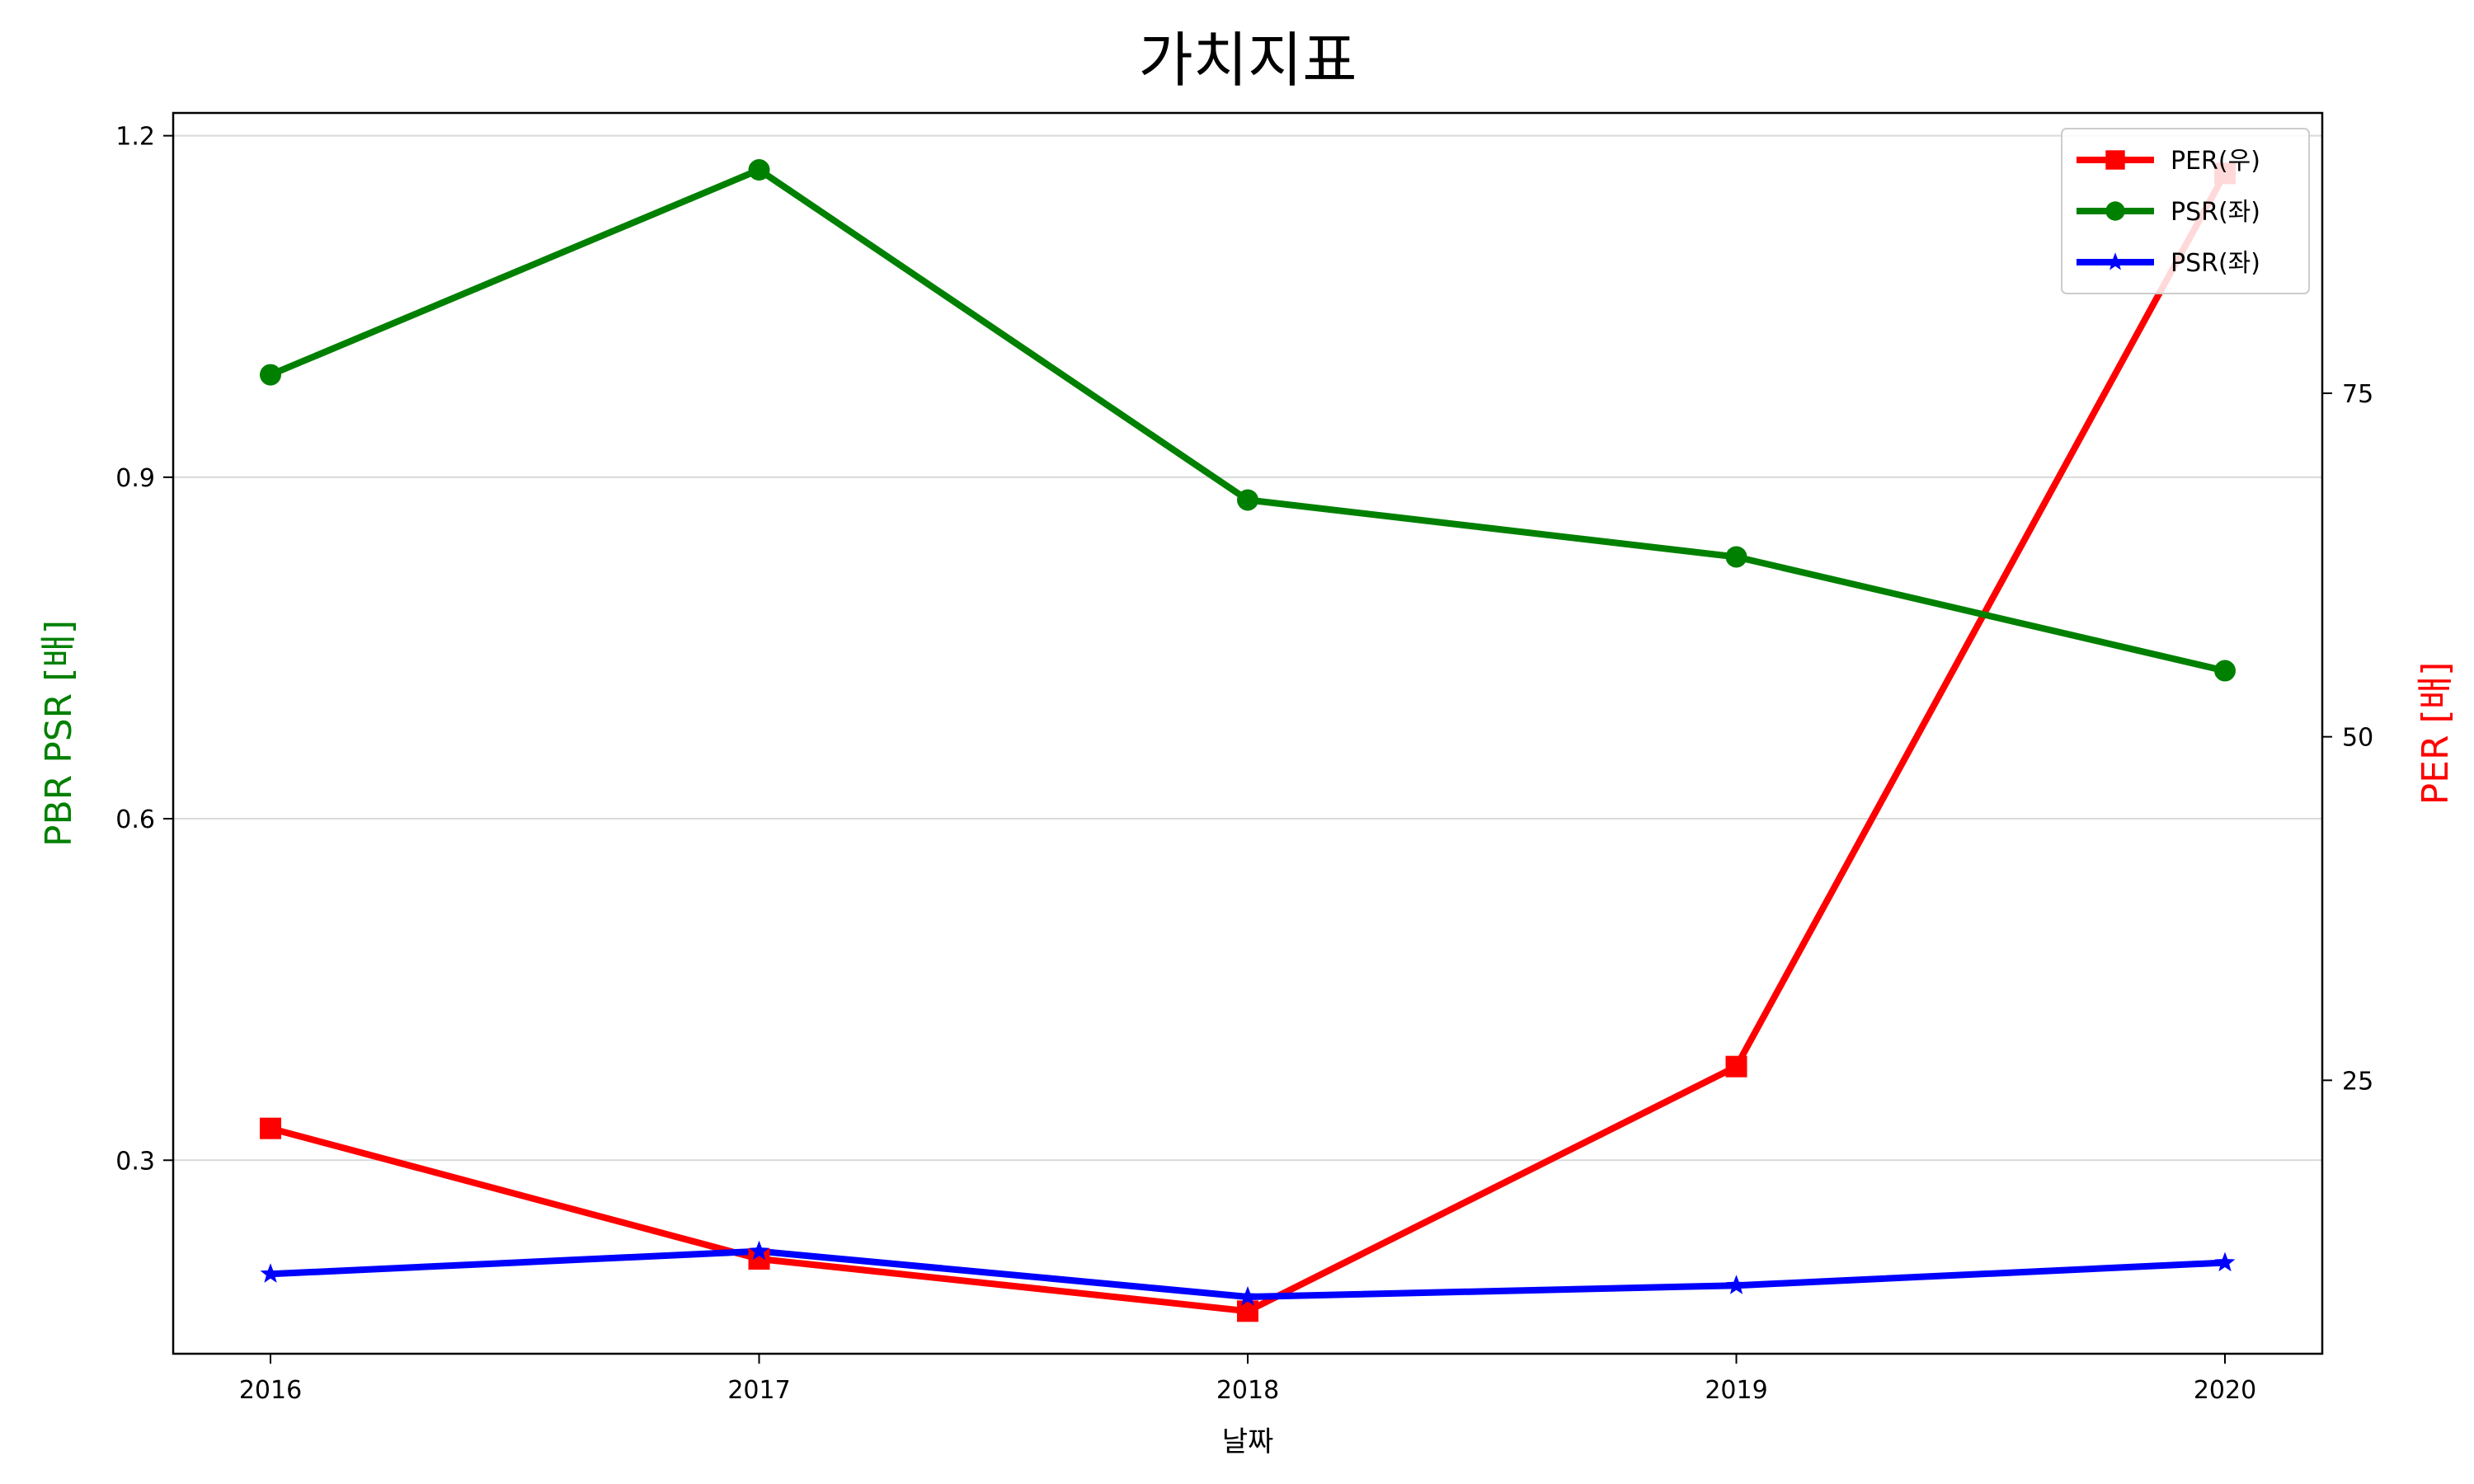 Image resolution: width=2474 pixels, height=1484 pixels. I want to click on legend: PER(우) PSR(좌) PSR(좌), so click(2185, 211).